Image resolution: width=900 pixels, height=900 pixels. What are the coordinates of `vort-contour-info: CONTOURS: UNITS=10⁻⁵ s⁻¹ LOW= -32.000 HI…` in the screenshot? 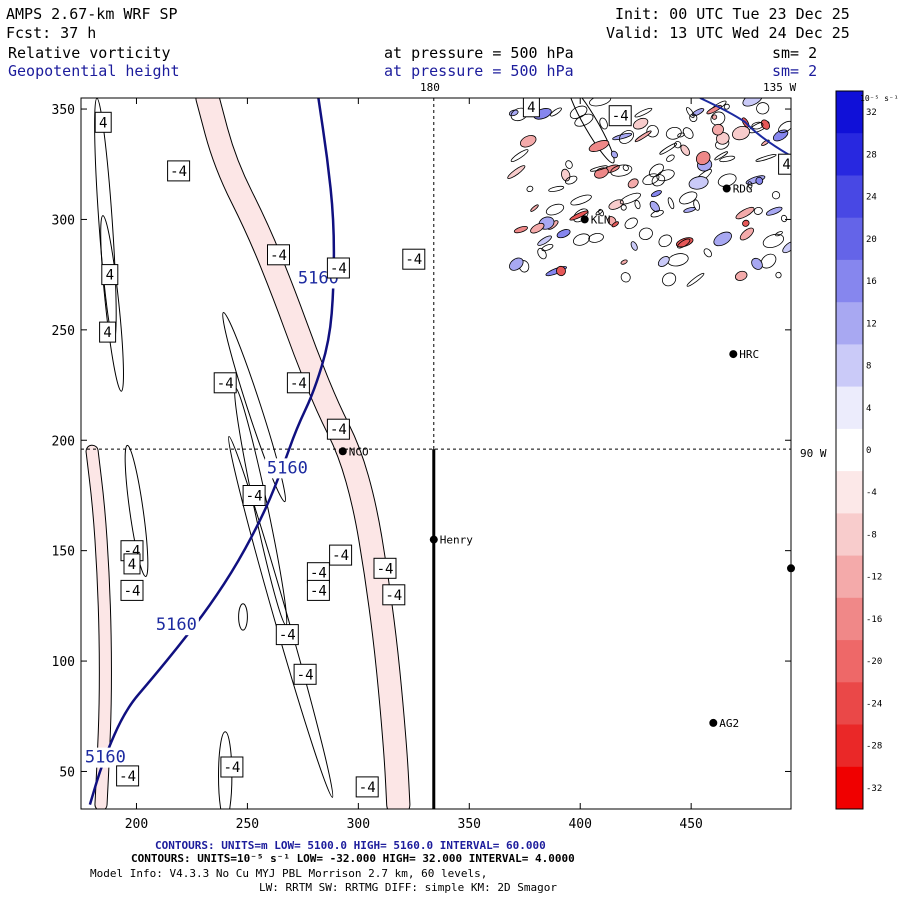 It's located at (353, 858).